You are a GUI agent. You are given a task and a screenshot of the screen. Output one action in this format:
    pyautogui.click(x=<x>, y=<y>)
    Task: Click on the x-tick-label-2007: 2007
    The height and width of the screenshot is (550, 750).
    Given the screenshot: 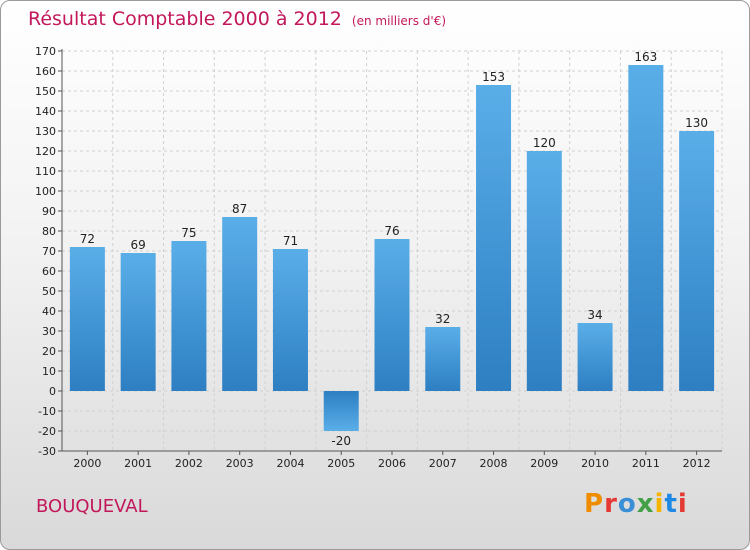 What is the action you would take?
    pyautogui.click(x=443, y=463)
    